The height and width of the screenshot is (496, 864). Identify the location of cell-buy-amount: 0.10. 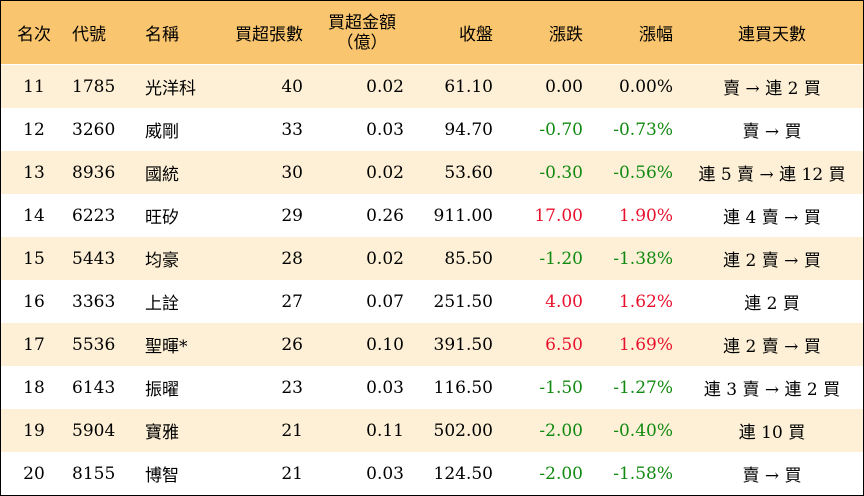
(385, 344).